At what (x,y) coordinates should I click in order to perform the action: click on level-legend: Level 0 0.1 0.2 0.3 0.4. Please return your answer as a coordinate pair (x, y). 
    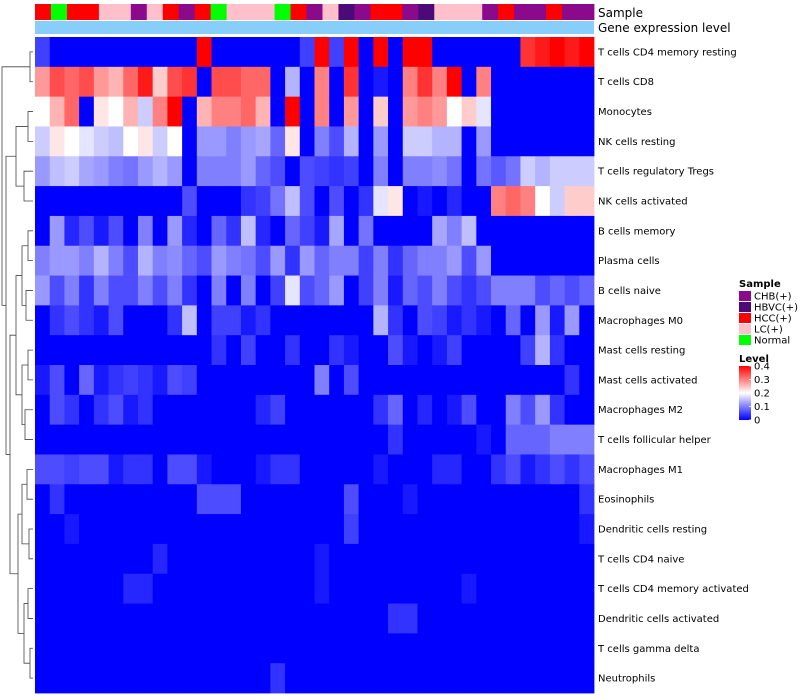
    Looking at the image, I should click on (754, 390).